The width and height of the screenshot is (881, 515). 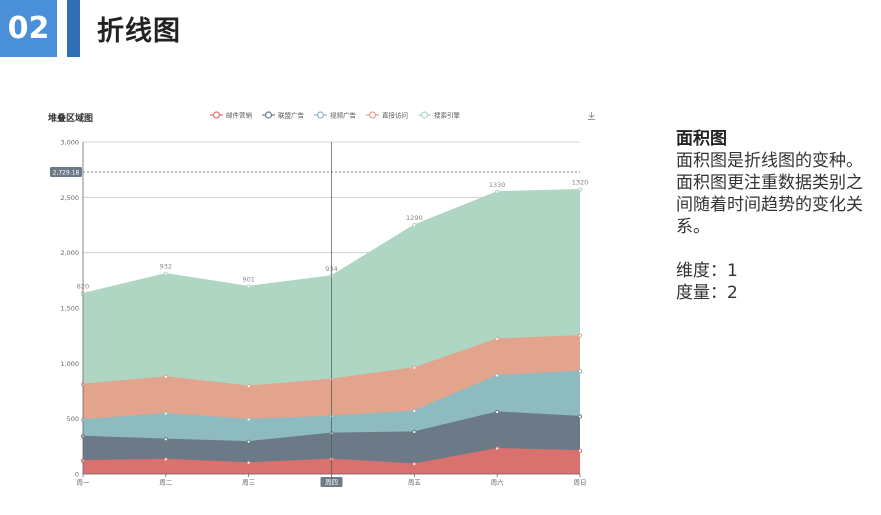 What do you see at coordinates (69, 253) in the screenshot?
I see `y-tick-label: 2,000` at bounding box center [69, 253].